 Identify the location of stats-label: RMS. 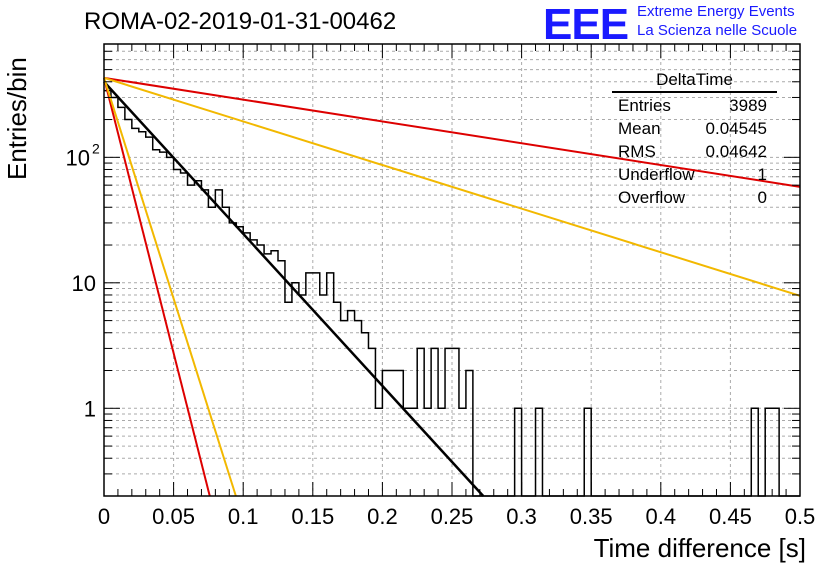
(637, 151).